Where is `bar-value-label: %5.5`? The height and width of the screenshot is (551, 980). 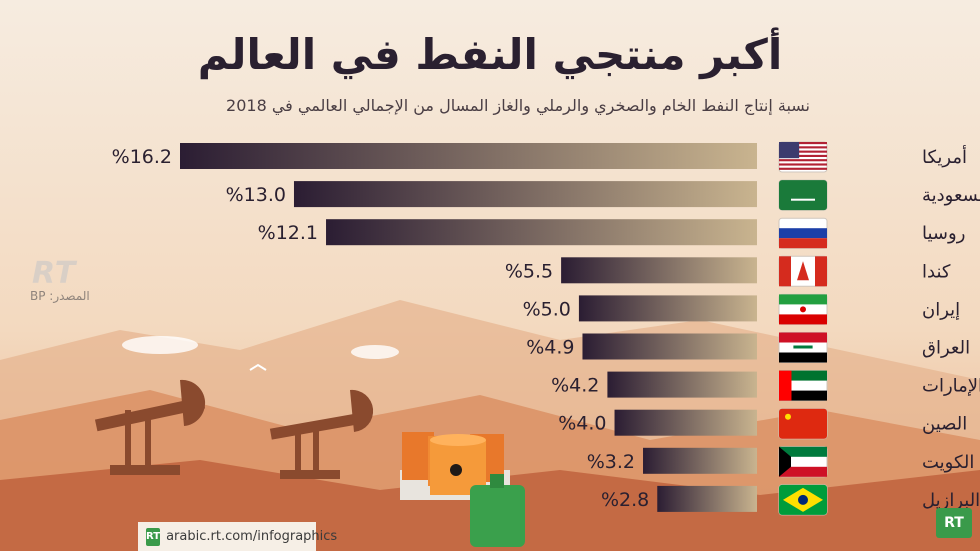
bar-value-label: %5.5 is located at coordinates (529, 271).